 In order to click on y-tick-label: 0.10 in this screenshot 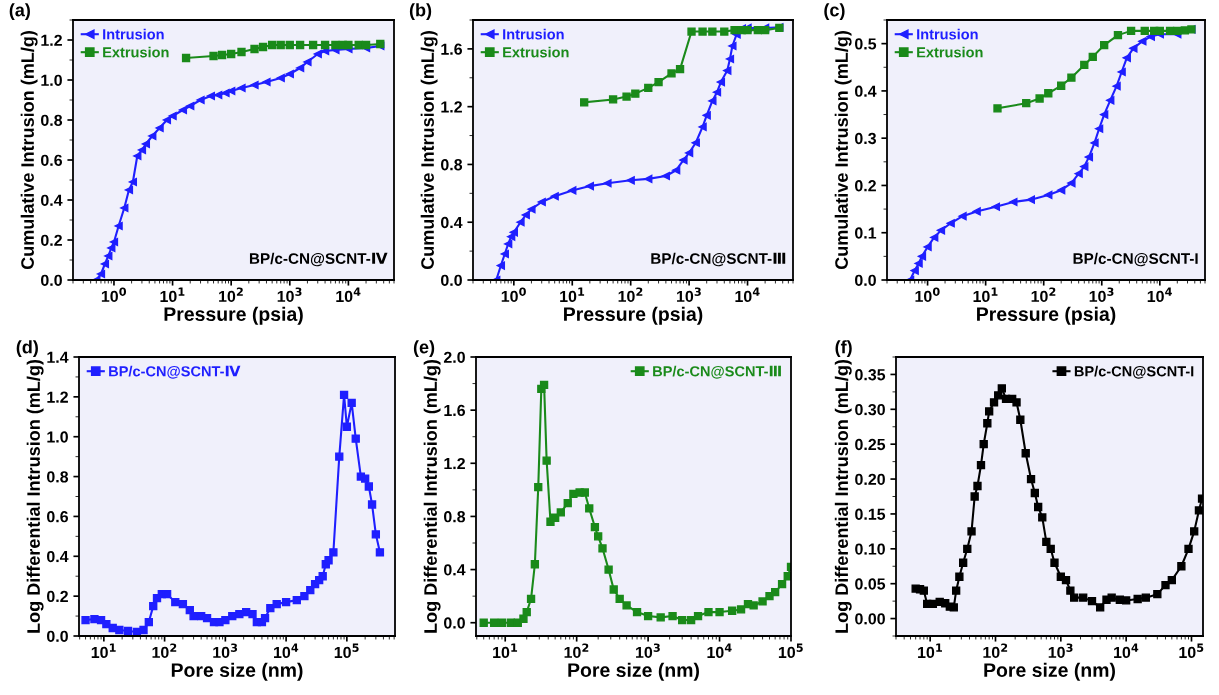, I will do `click(870, 549)`.